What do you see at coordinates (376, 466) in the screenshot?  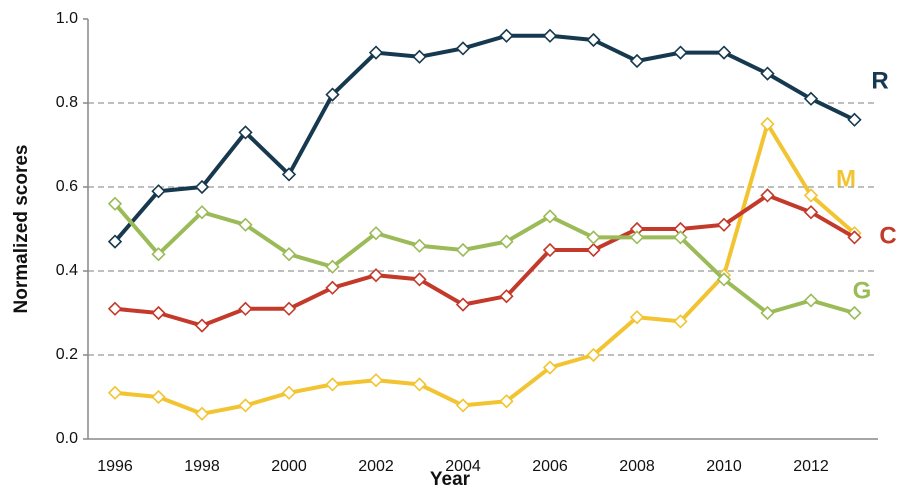 I see `x-tick-label: 2002` at bounding box center [376, 466].